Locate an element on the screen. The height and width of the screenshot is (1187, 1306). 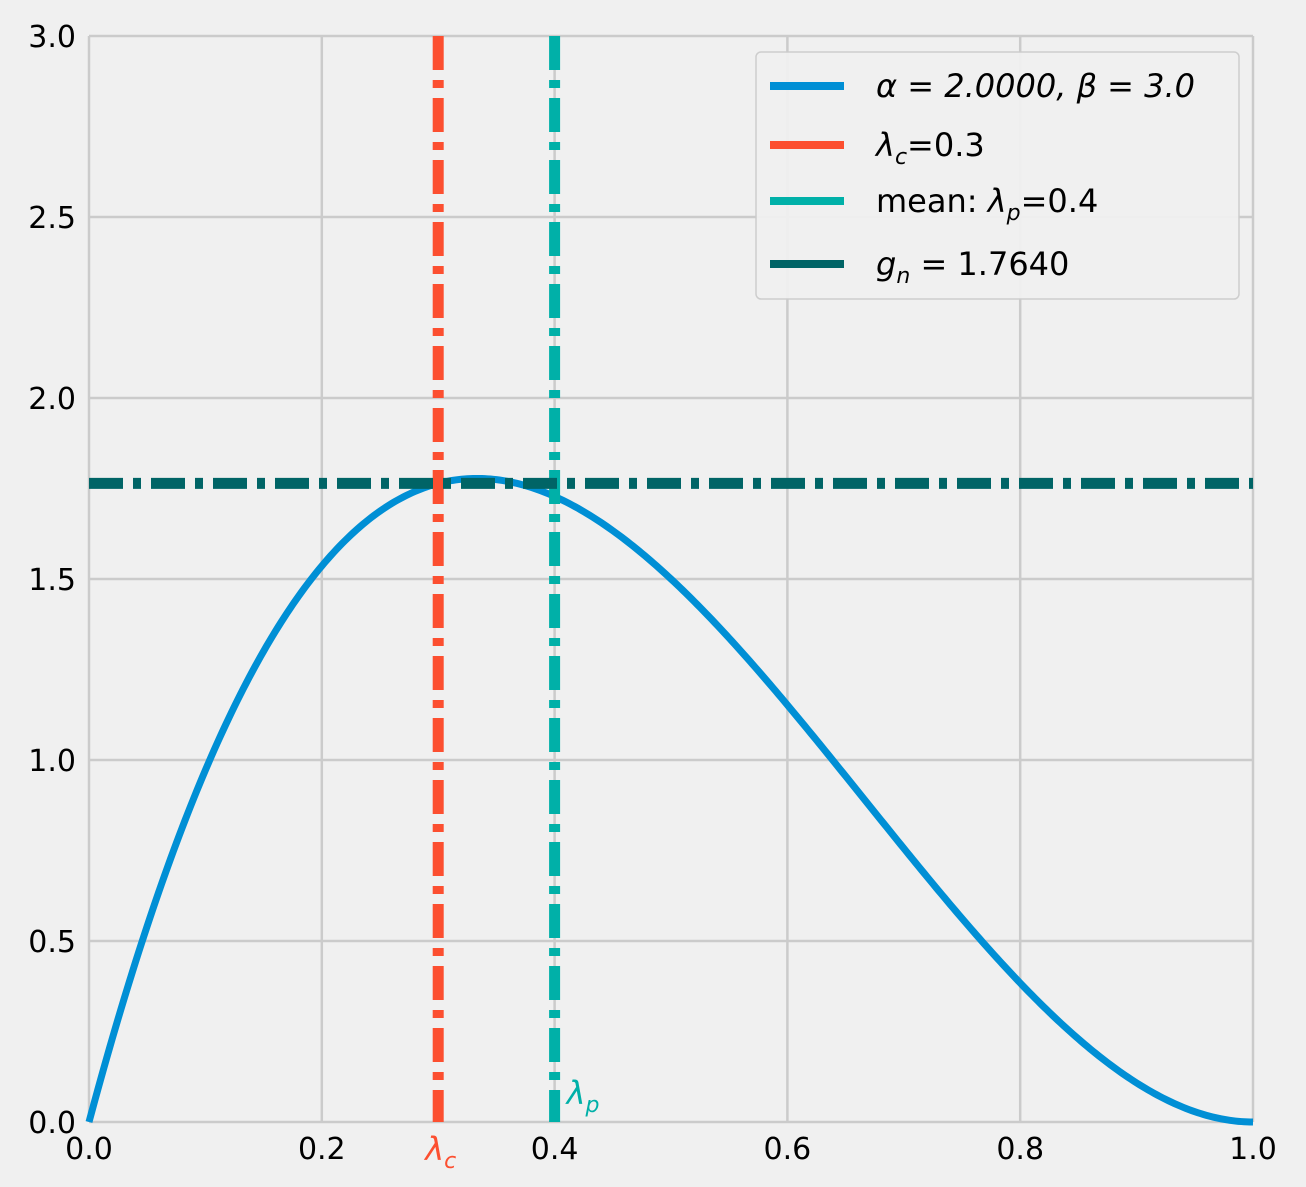
x-tick-label: 0.0 is located at coordinates (89, 1149).